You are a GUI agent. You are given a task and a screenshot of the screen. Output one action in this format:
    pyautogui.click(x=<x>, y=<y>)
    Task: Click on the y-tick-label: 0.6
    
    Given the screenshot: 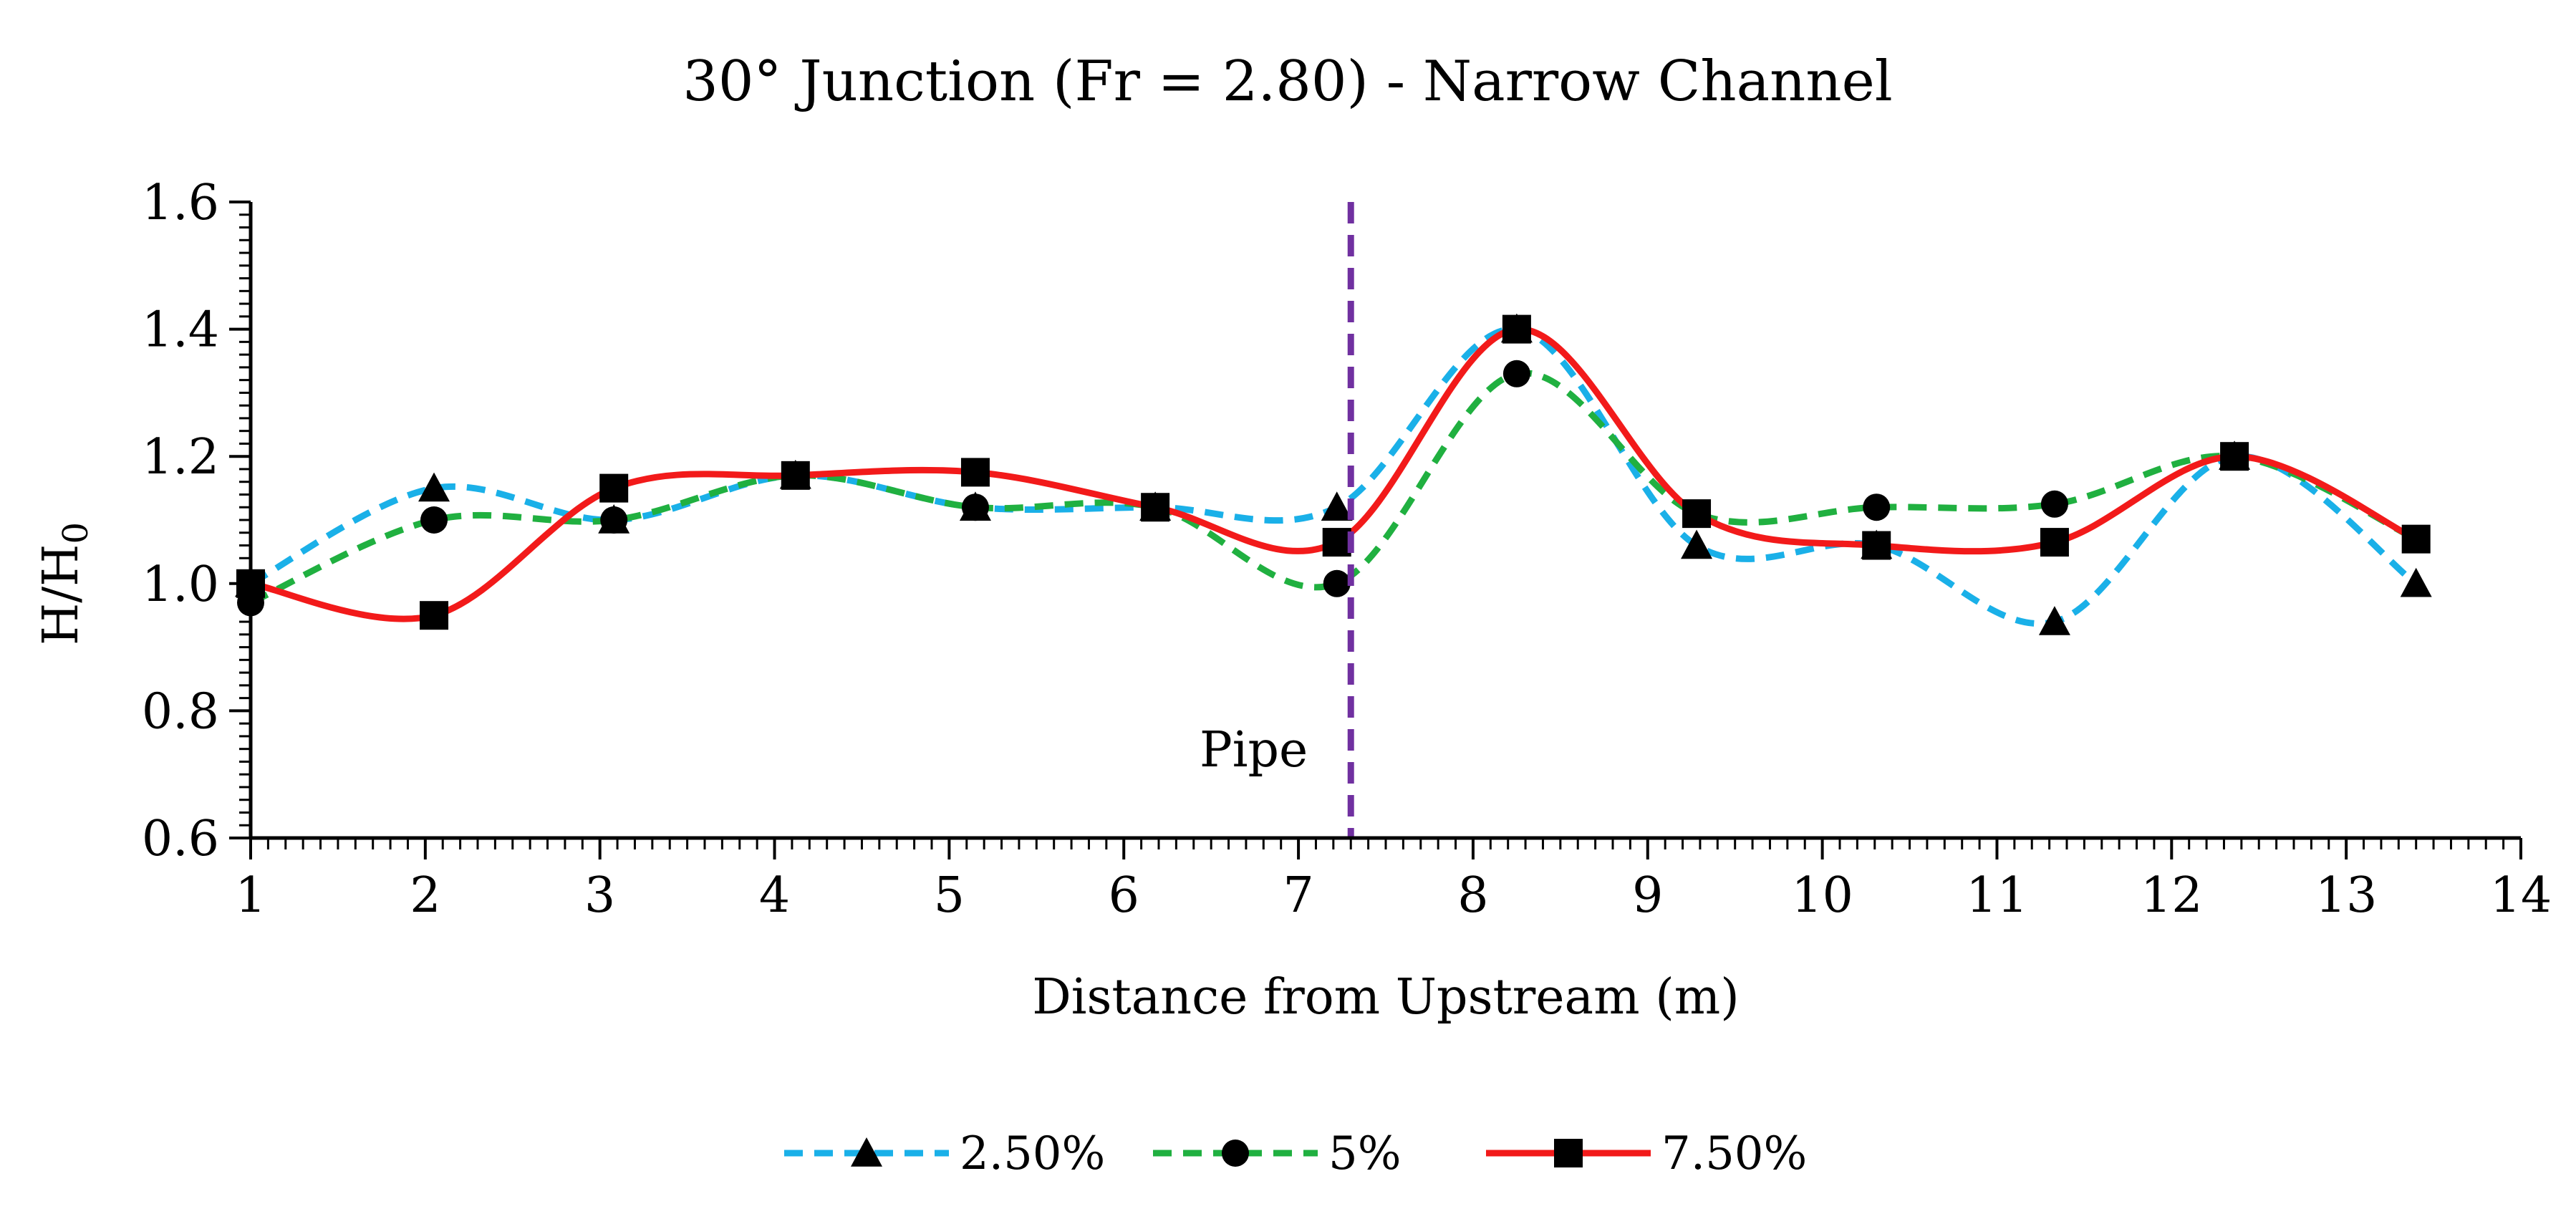 What is the action you would take?
    pyautogui.click(x=180, y=839)
    